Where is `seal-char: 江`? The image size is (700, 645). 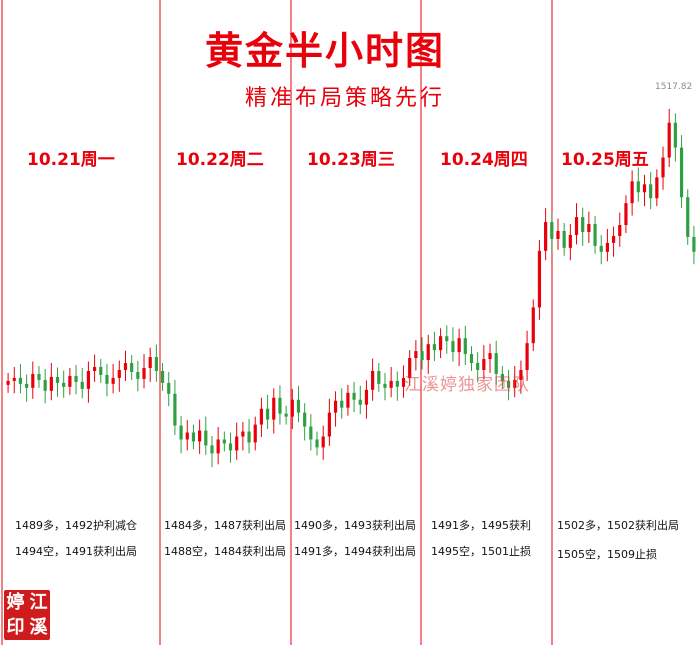 seal-char: 江 is located at coordinates (38, 602).